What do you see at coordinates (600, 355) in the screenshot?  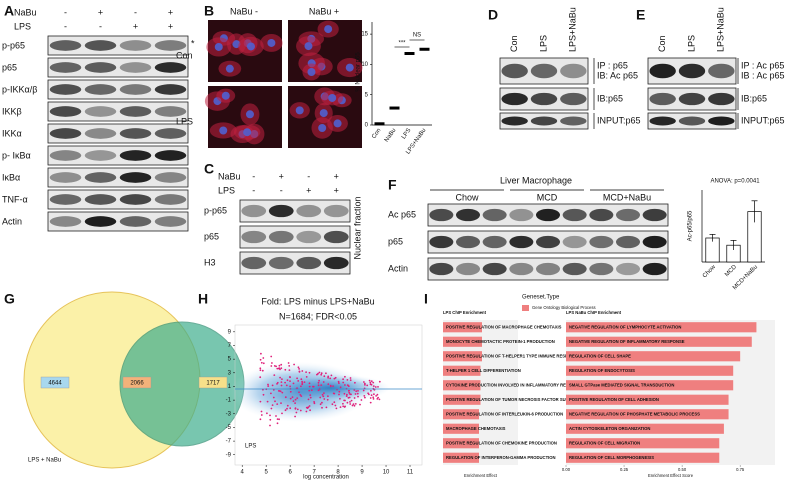 I see `bar-label: REGULATION OF CELL SHAPE` at bounding box center [600, 355].